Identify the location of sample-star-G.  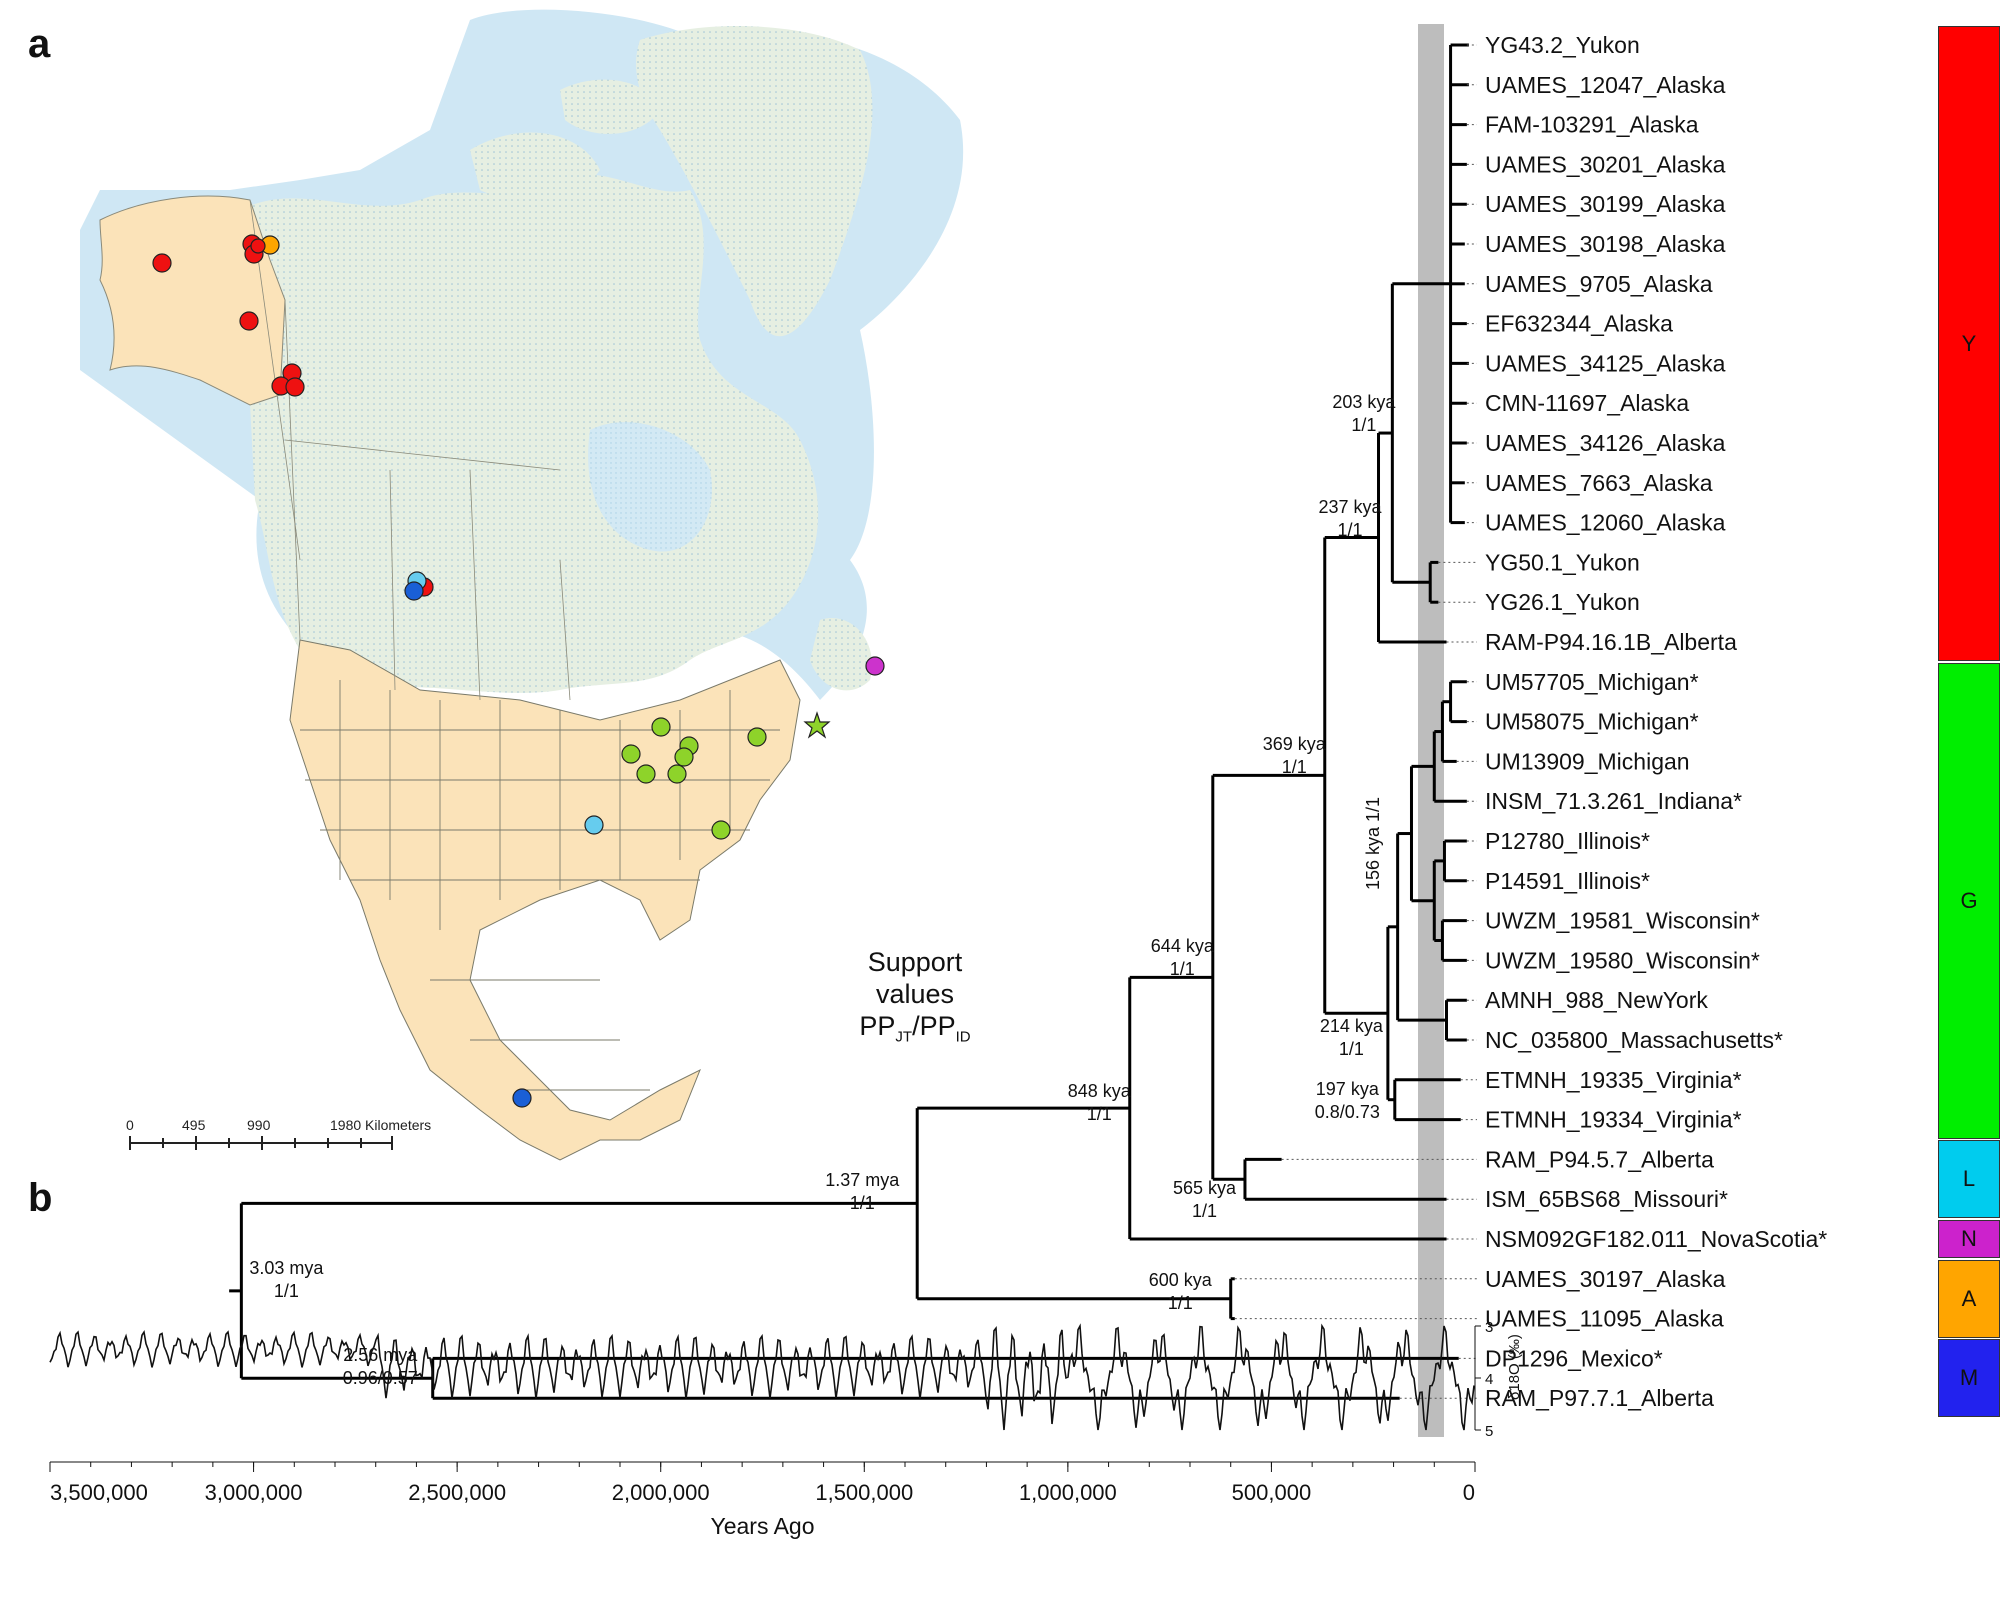
(817, 725).